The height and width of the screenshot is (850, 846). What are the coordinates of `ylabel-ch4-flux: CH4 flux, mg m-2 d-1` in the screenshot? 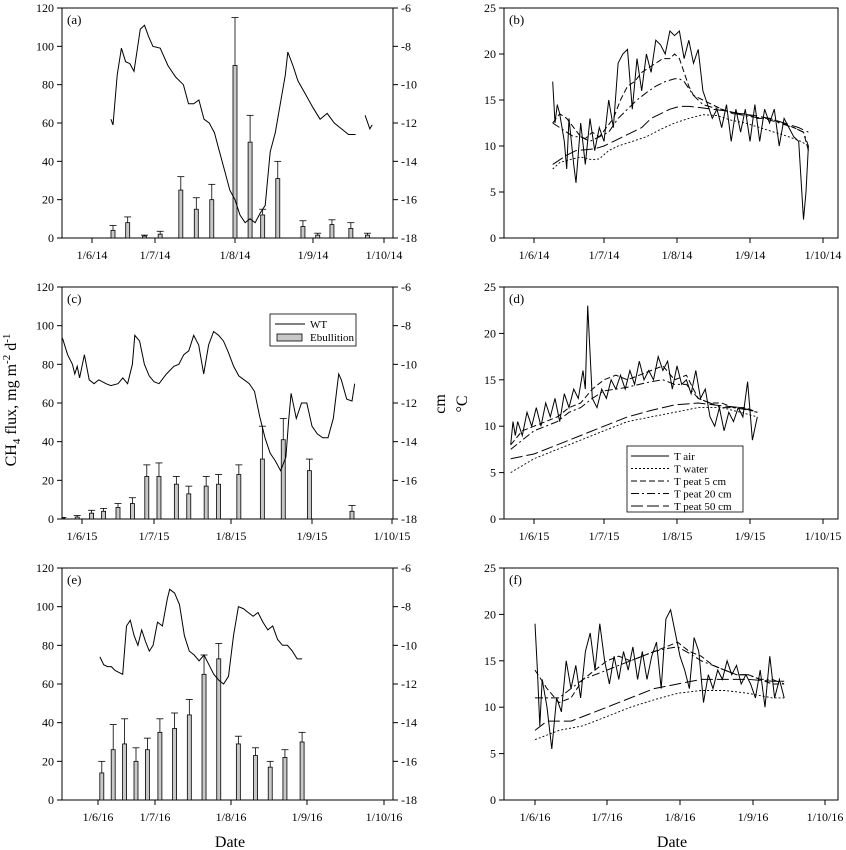 It's located at (12, 400).